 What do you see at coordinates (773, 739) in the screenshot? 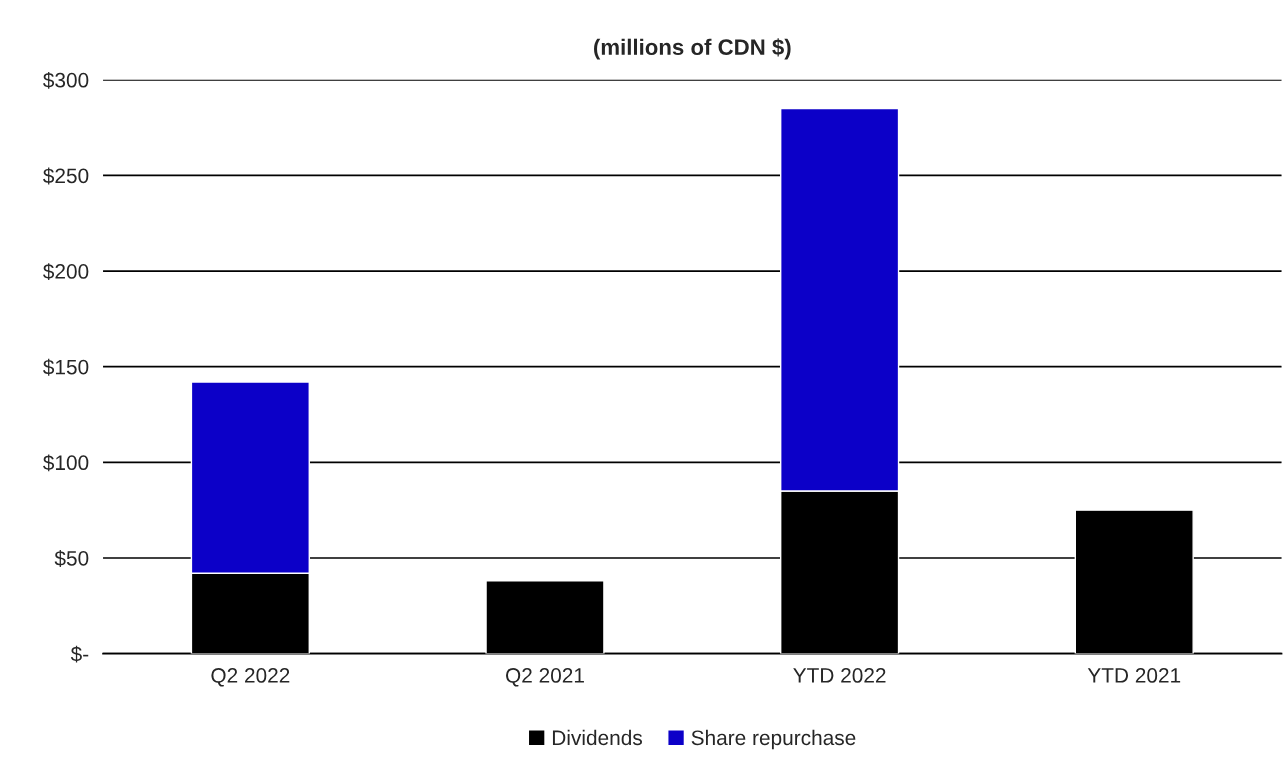
I see `legend-label: Share repurchase` at bounding box center [773, 739].